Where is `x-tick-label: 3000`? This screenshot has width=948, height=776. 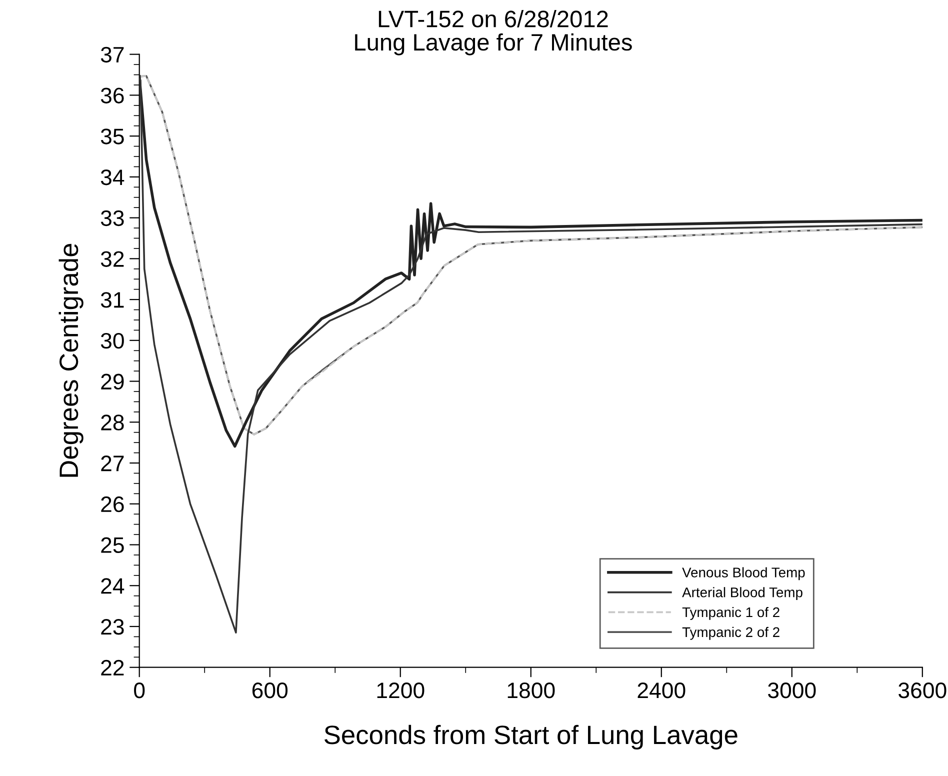
x-tick-label: 3000 is located at coordinates (792, 690).